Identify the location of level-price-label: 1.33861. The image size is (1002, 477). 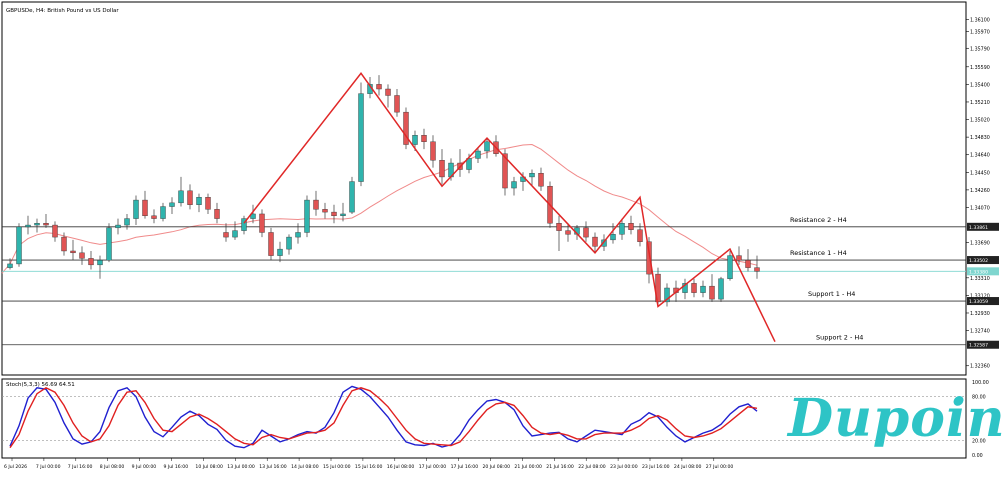
(978, 228).